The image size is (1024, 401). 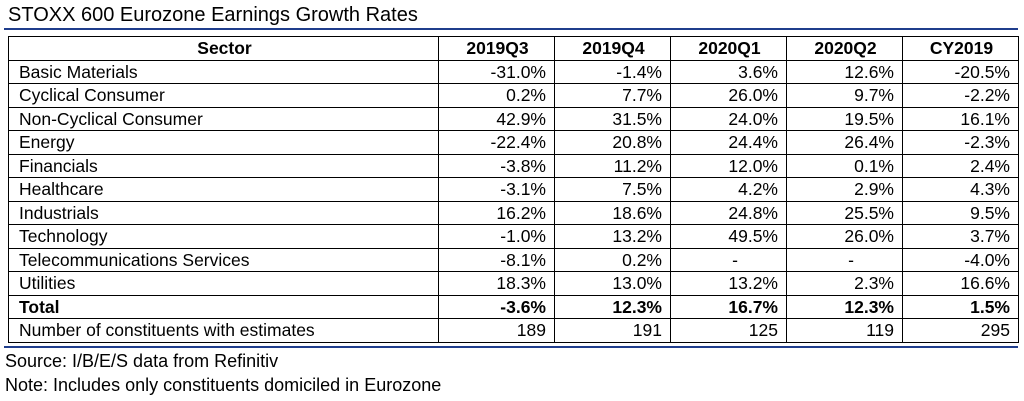 I want to click on table-row: Technology -1.0% 13.2% 49.5% 26.0% 3.7%, so click(x=513, y=236).